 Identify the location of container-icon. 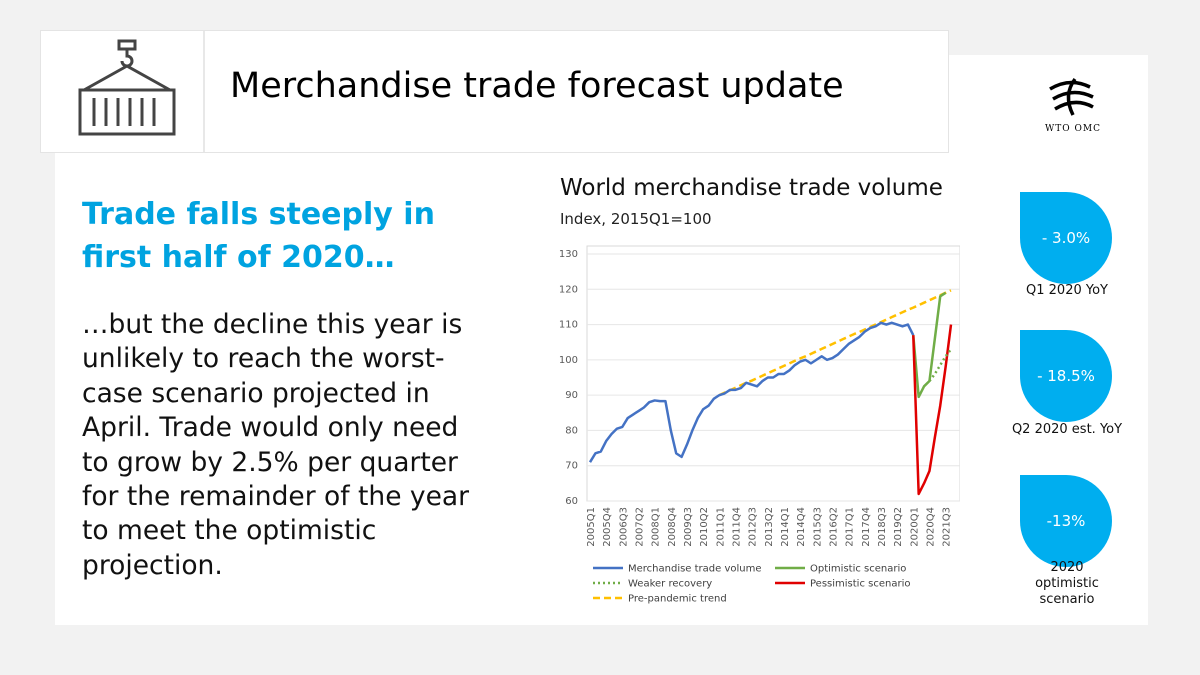
(127, 87).